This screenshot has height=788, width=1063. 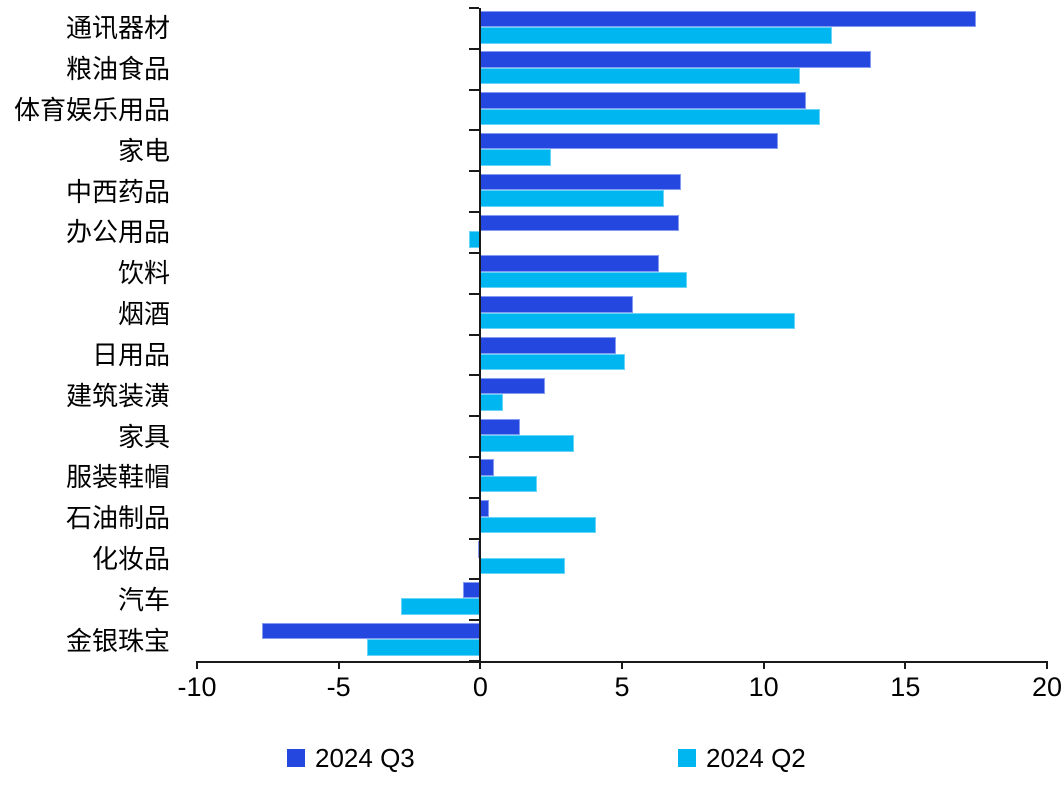 I want to click on legend-item-q3: 2024 Q3, so click(x=351, y=758).